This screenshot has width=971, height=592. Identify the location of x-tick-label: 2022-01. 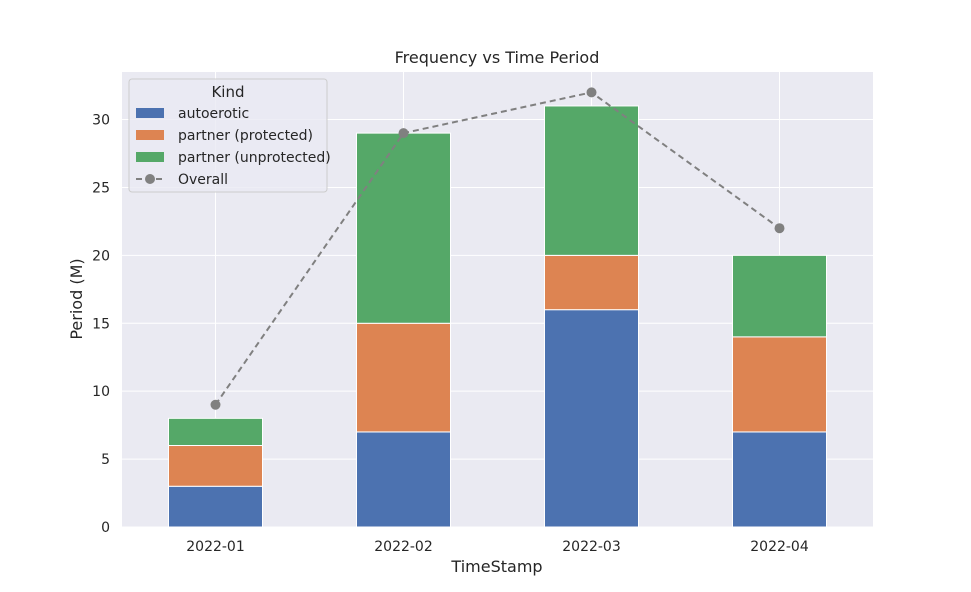
(215, 547).